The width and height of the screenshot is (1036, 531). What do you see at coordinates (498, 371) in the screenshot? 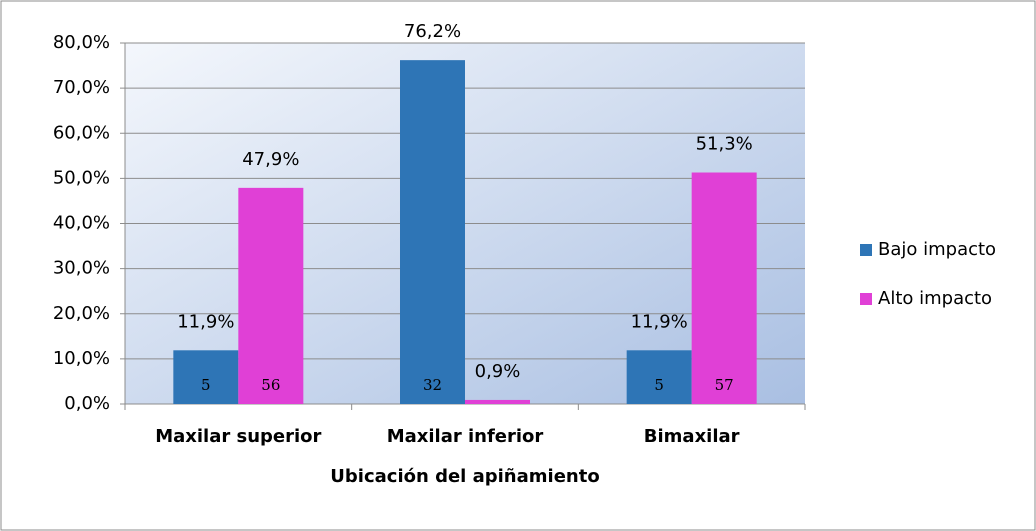
I see `value-label: 0,9%` at bounding box center [498, 371].